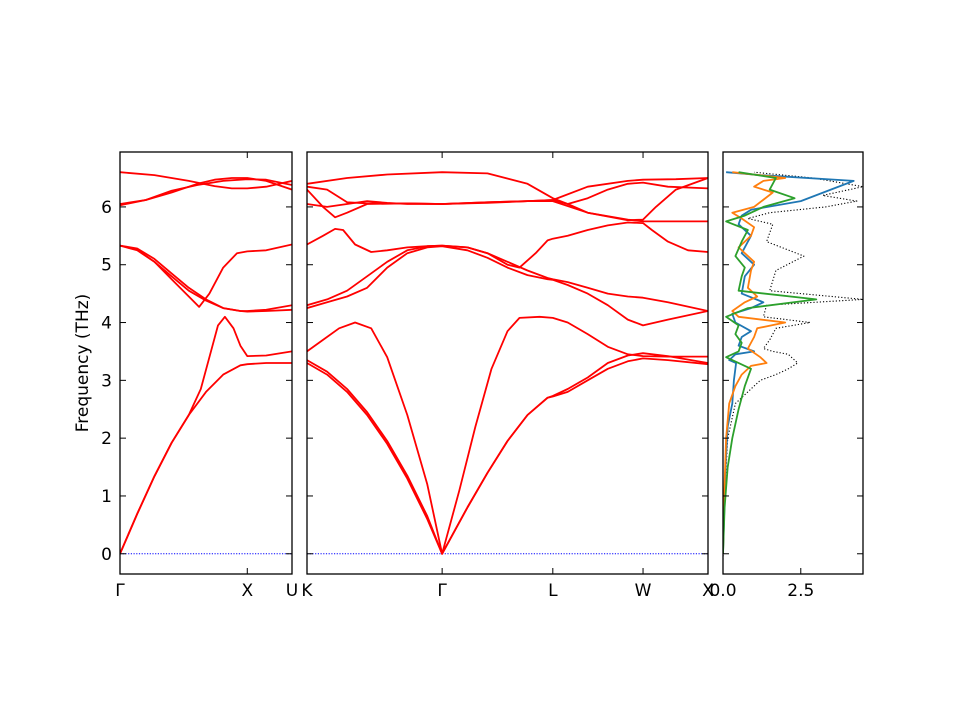 This screenshot has height=725, width=960. I want to click on y-tick-label: 6, so click(106, 208).